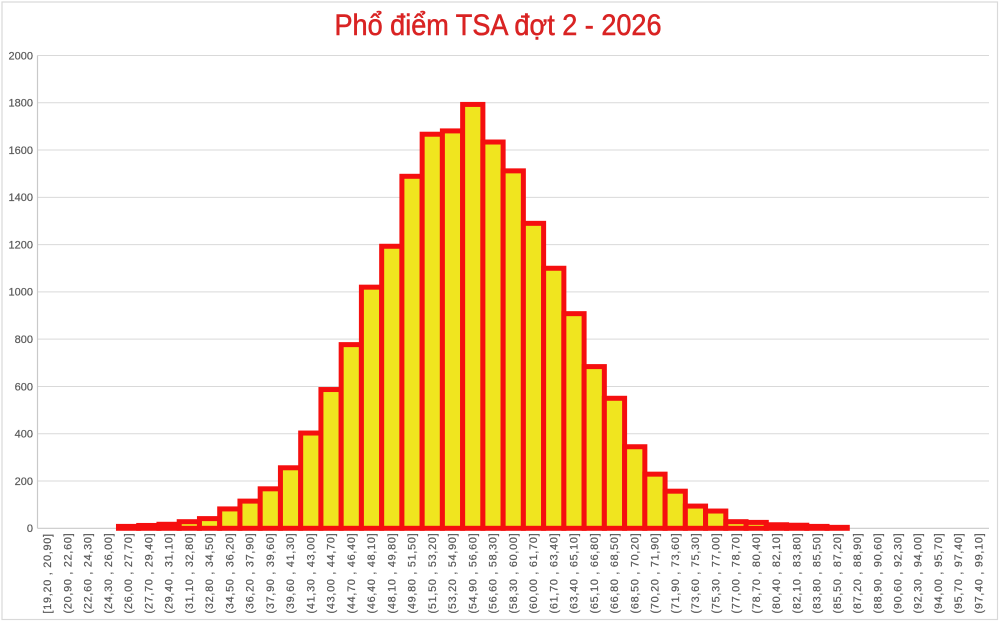 This screenshot has height=623, width=1000. Describe the element at coordinates (818, 573) in the screenshot. I see `svg-text: (83,80 , 85,50]` at that location.